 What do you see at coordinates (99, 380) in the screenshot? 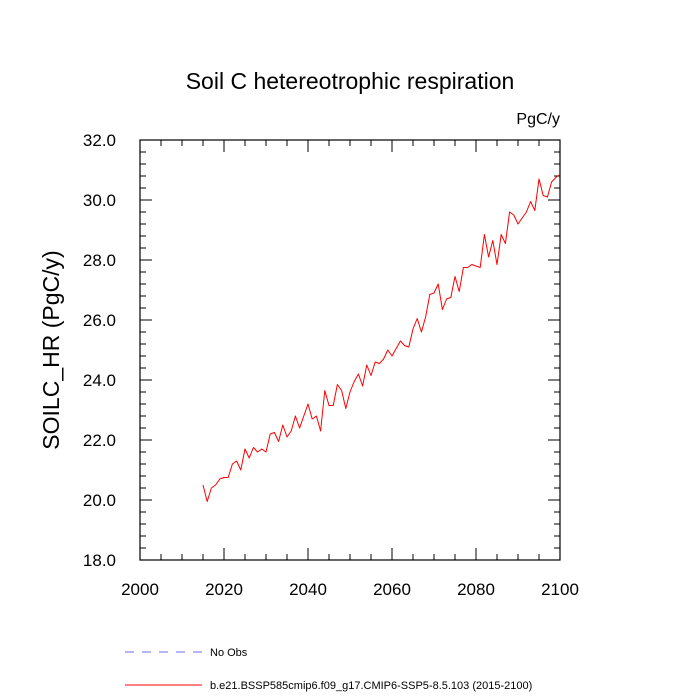
I see `y-tick-label: 24.0` at bounding box center [99, 380].